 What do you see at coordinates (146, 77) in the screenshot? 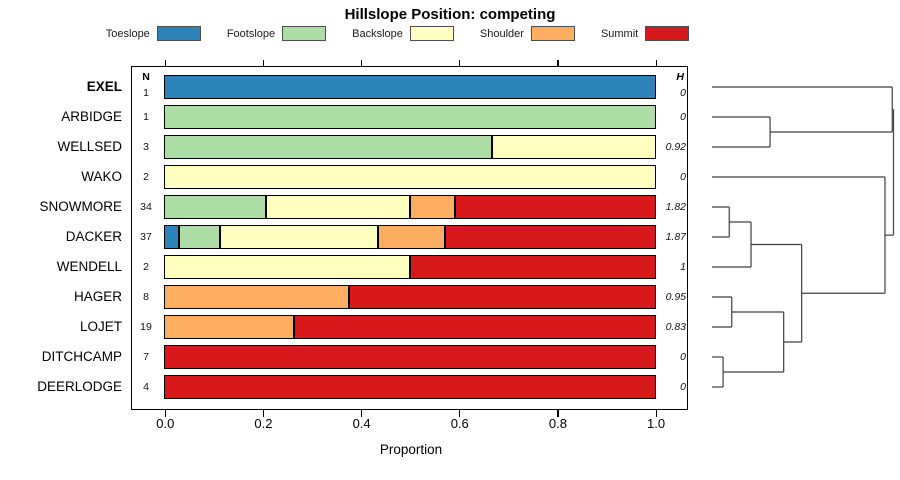
I see `n-column-header: N` at bounding box center [146, 77].